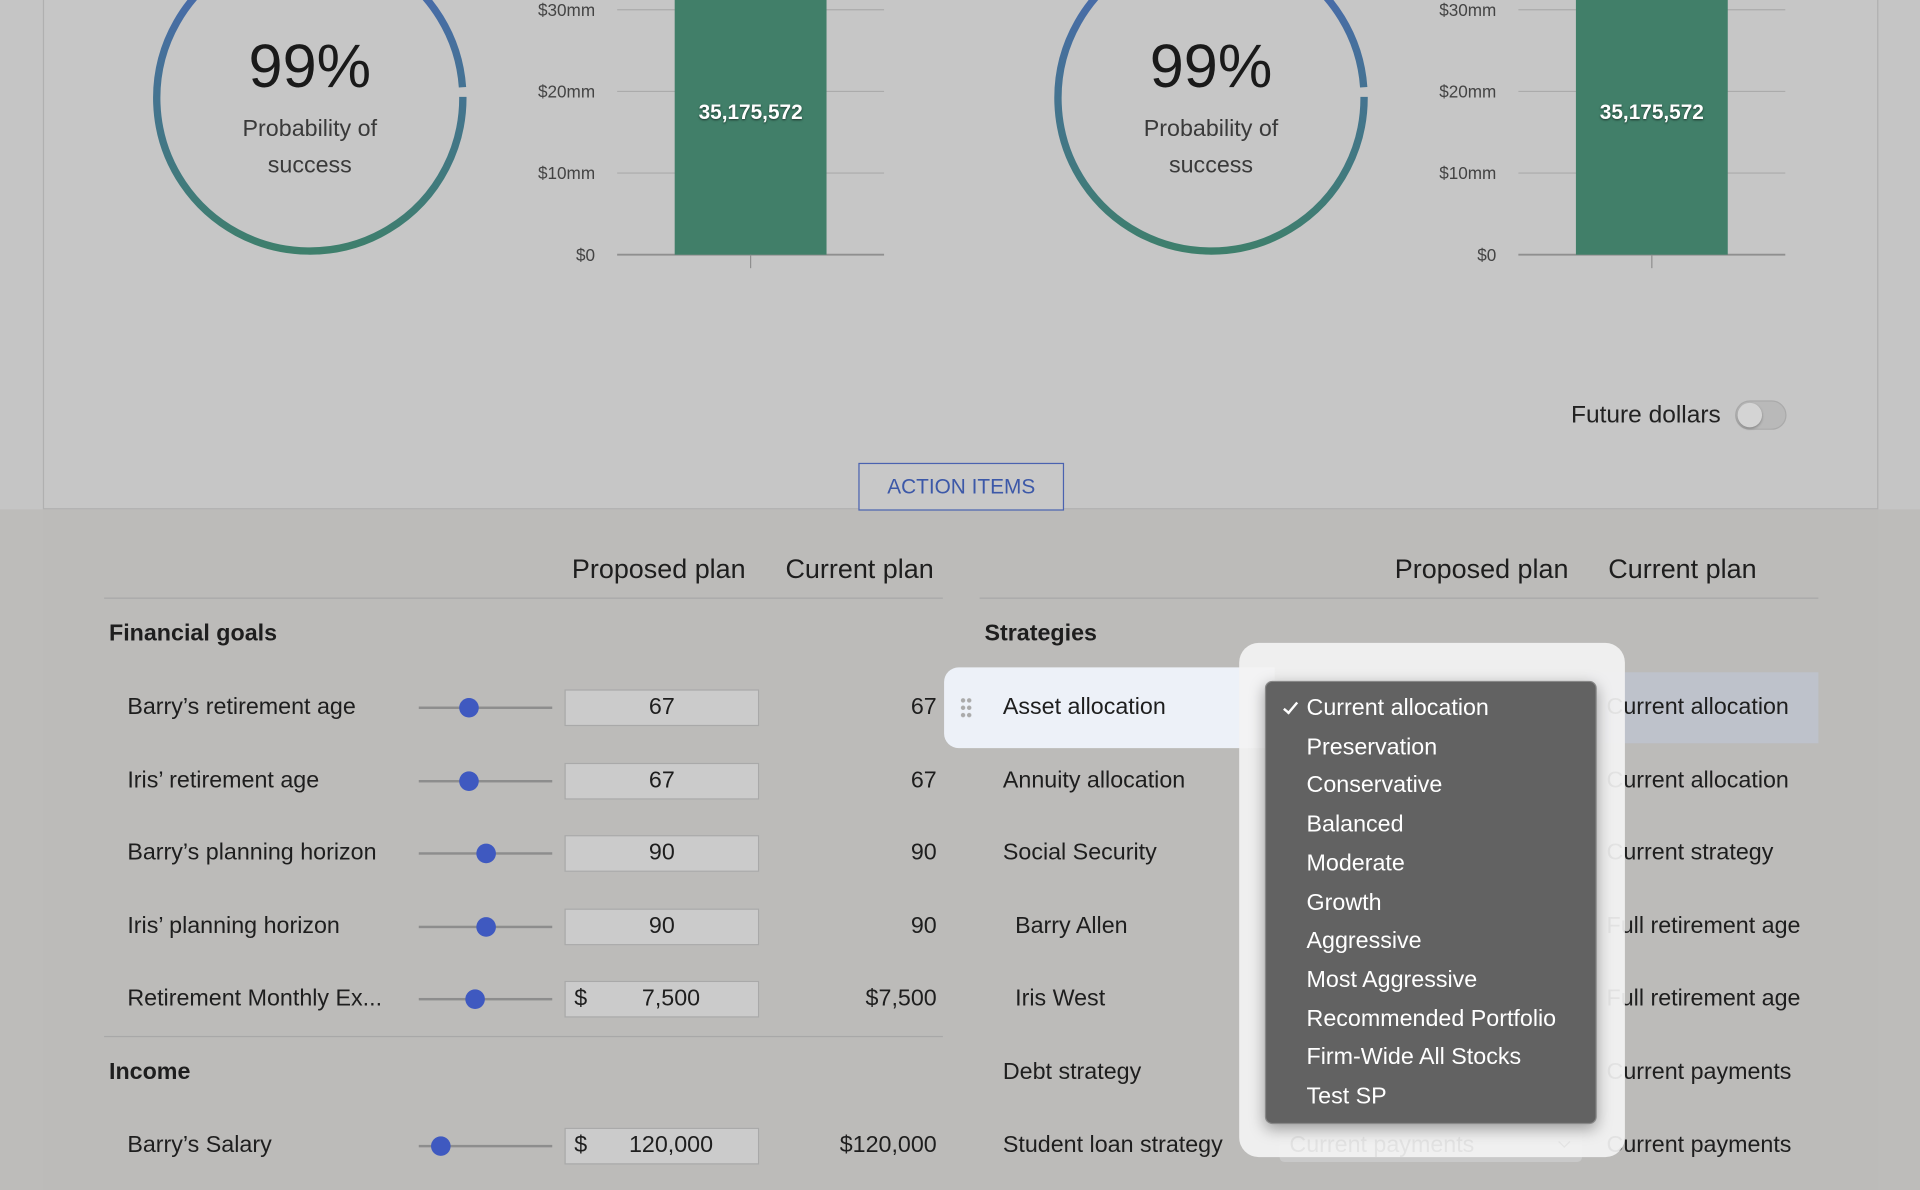 The width and height of the screenshot is (1920, 1190). What do you see at coordinates (1372, 747) in the screenshot?
I see `dropdown-option: Preservation` at bounding box center [1372, 747].